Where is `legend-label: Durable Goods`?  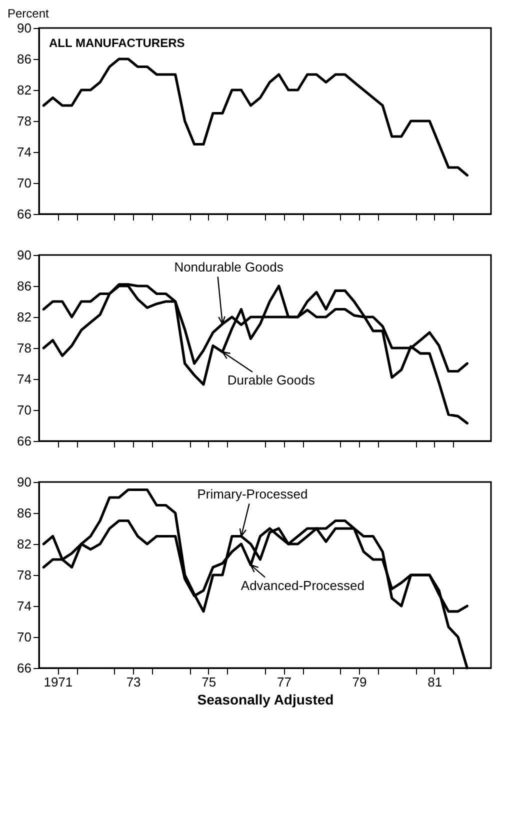
legend-label: Durable Goods is located at coordinates (271, 380).